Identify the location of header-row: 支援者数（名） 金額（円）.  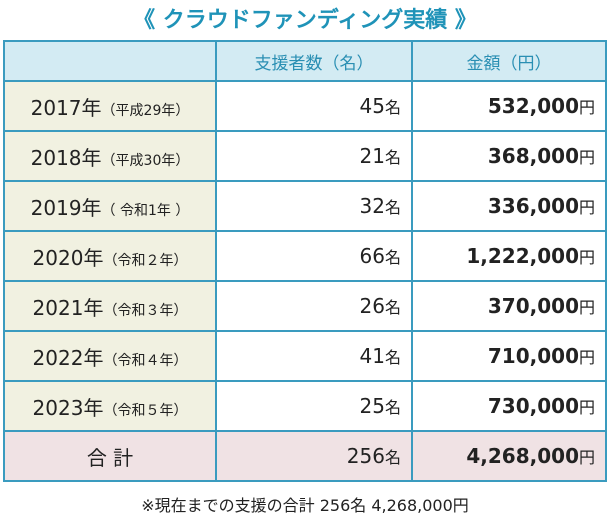
(305, 61).